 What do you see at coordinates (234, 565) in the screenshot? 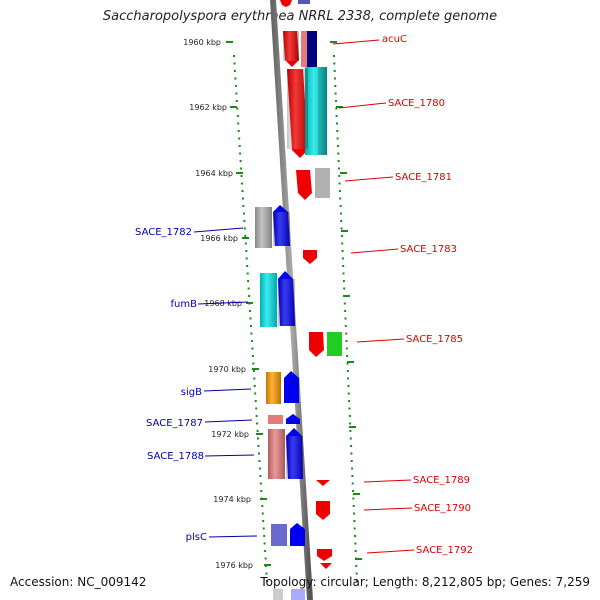
I see `tick-label: 1976 kbp` at bounding box center [234, 565].